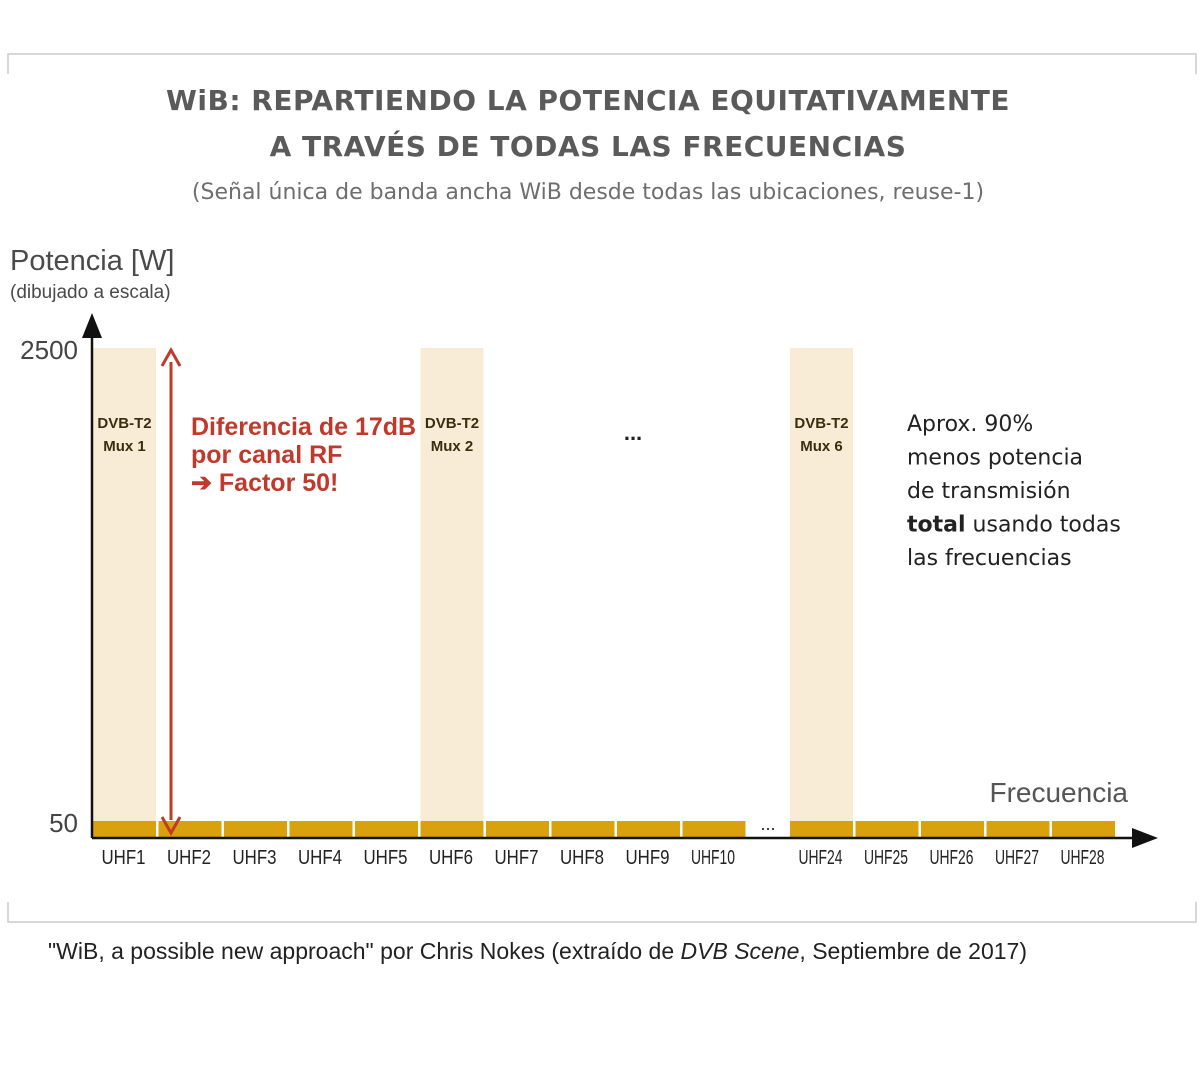 This screenshot has width=1200, height=1080. Describe the element at coordinates (255, 858) in the screenshot. I see `x-tick-label: UHF3` at that location.